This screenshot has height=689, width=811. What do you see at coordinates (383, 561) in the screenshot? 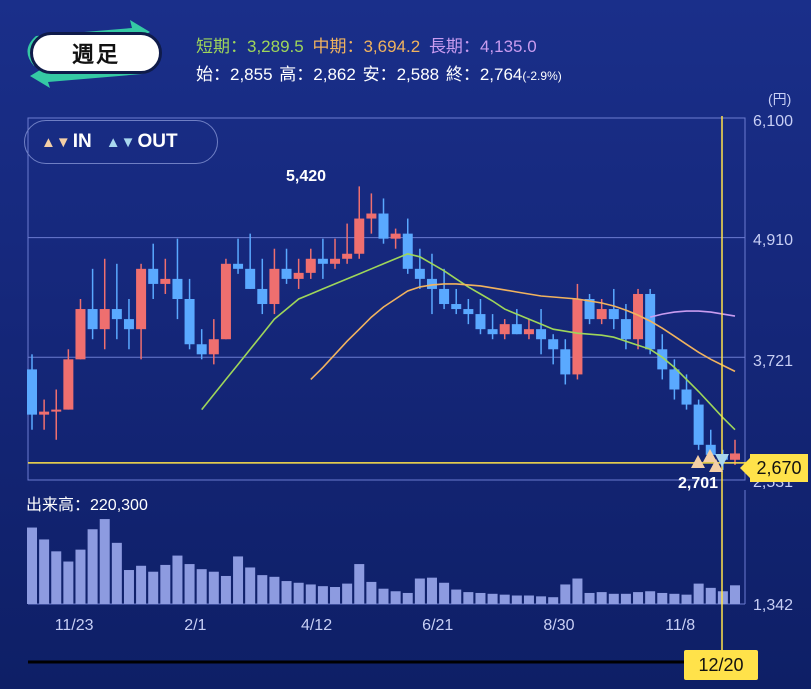
I see `volume-bars` at bounding box center [383, 561].